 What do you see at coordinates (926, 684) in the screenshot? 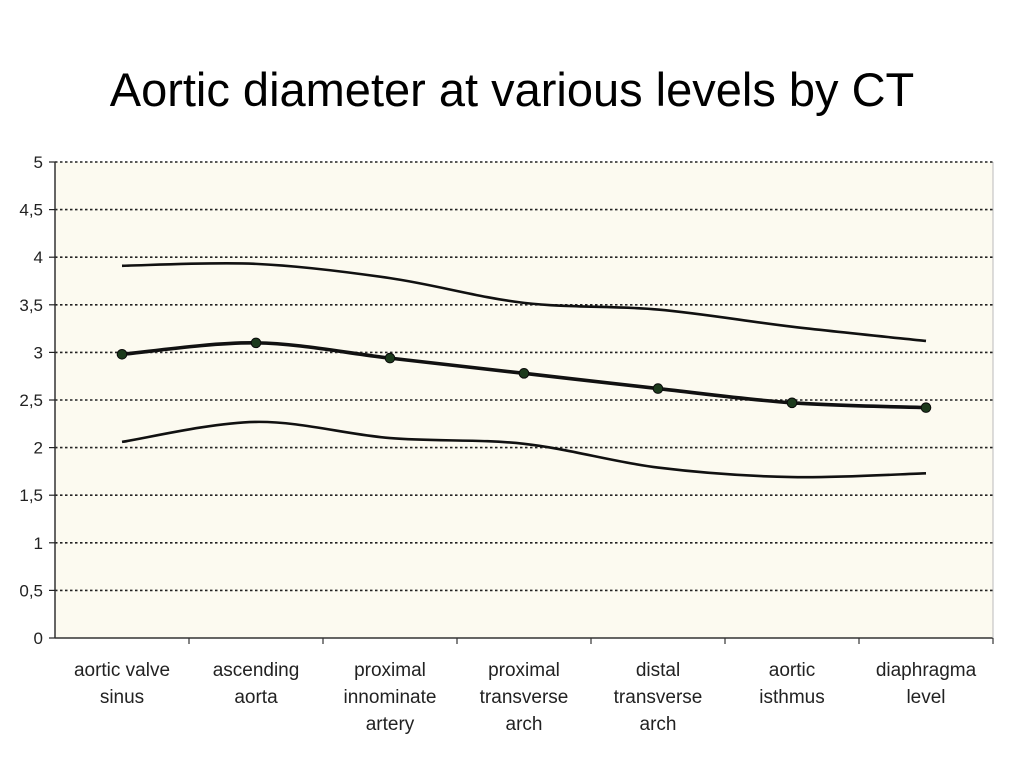
I see `x-category-label: diaphragma level` at bounding box center [926, 684].